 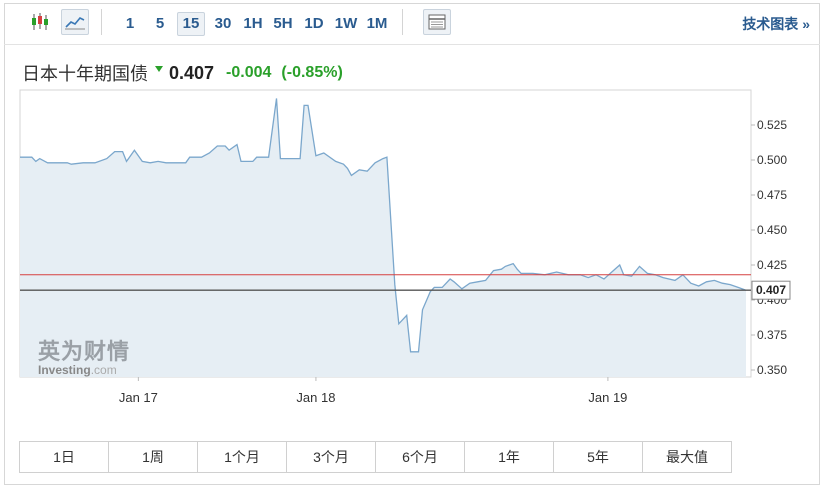 What do you see at coordinates (412, 24) in the screenshot?
I see `chart-toolbar` at bounding box center [412, 24].